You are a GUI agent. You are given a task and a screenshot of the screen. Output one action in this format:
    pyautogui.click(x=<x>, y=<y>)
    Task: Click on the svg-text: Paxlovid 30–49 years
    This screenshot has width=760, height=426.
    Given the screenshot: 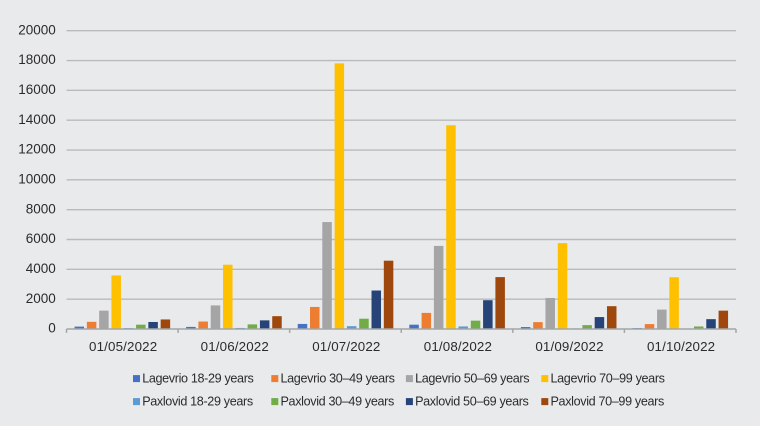 What is the action you would take?
    pyautogui.click(x=337, y=402)
    